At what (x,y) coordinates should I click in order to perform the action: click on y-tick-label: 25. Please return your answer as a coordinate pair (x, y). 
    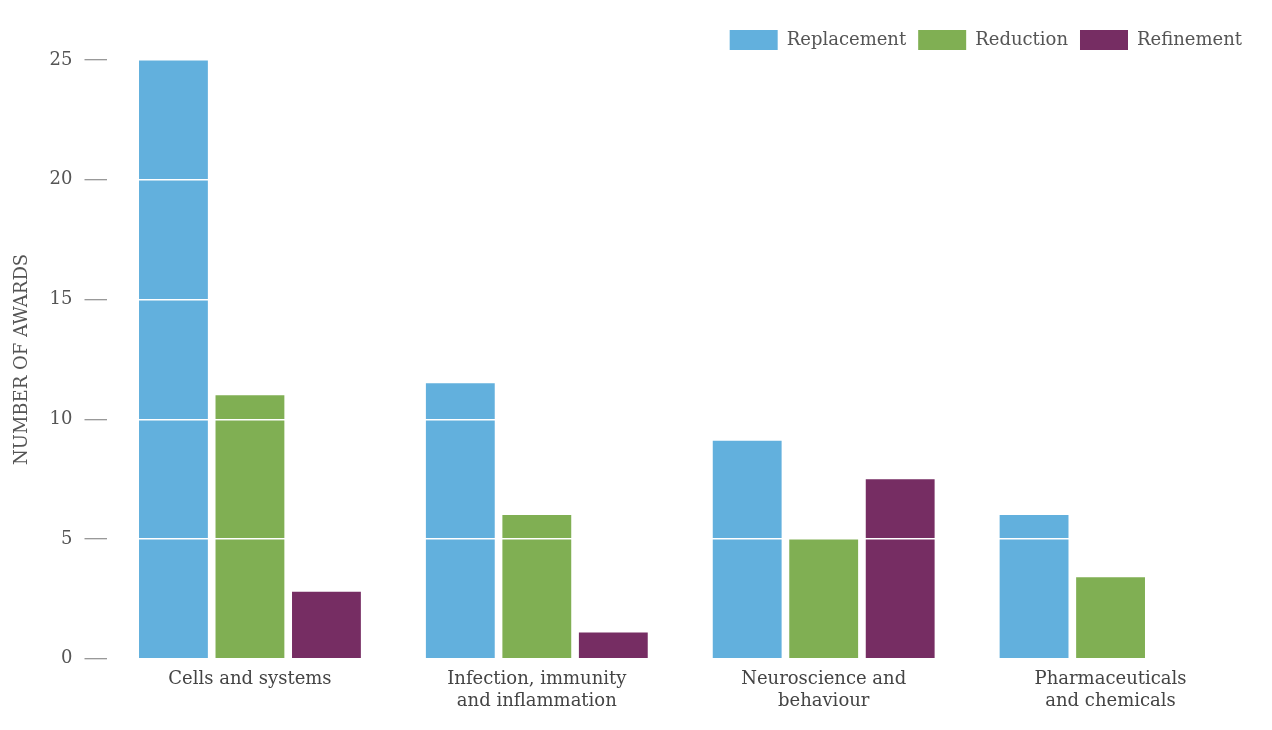
    Looking at the image, I should click on (61, 58).